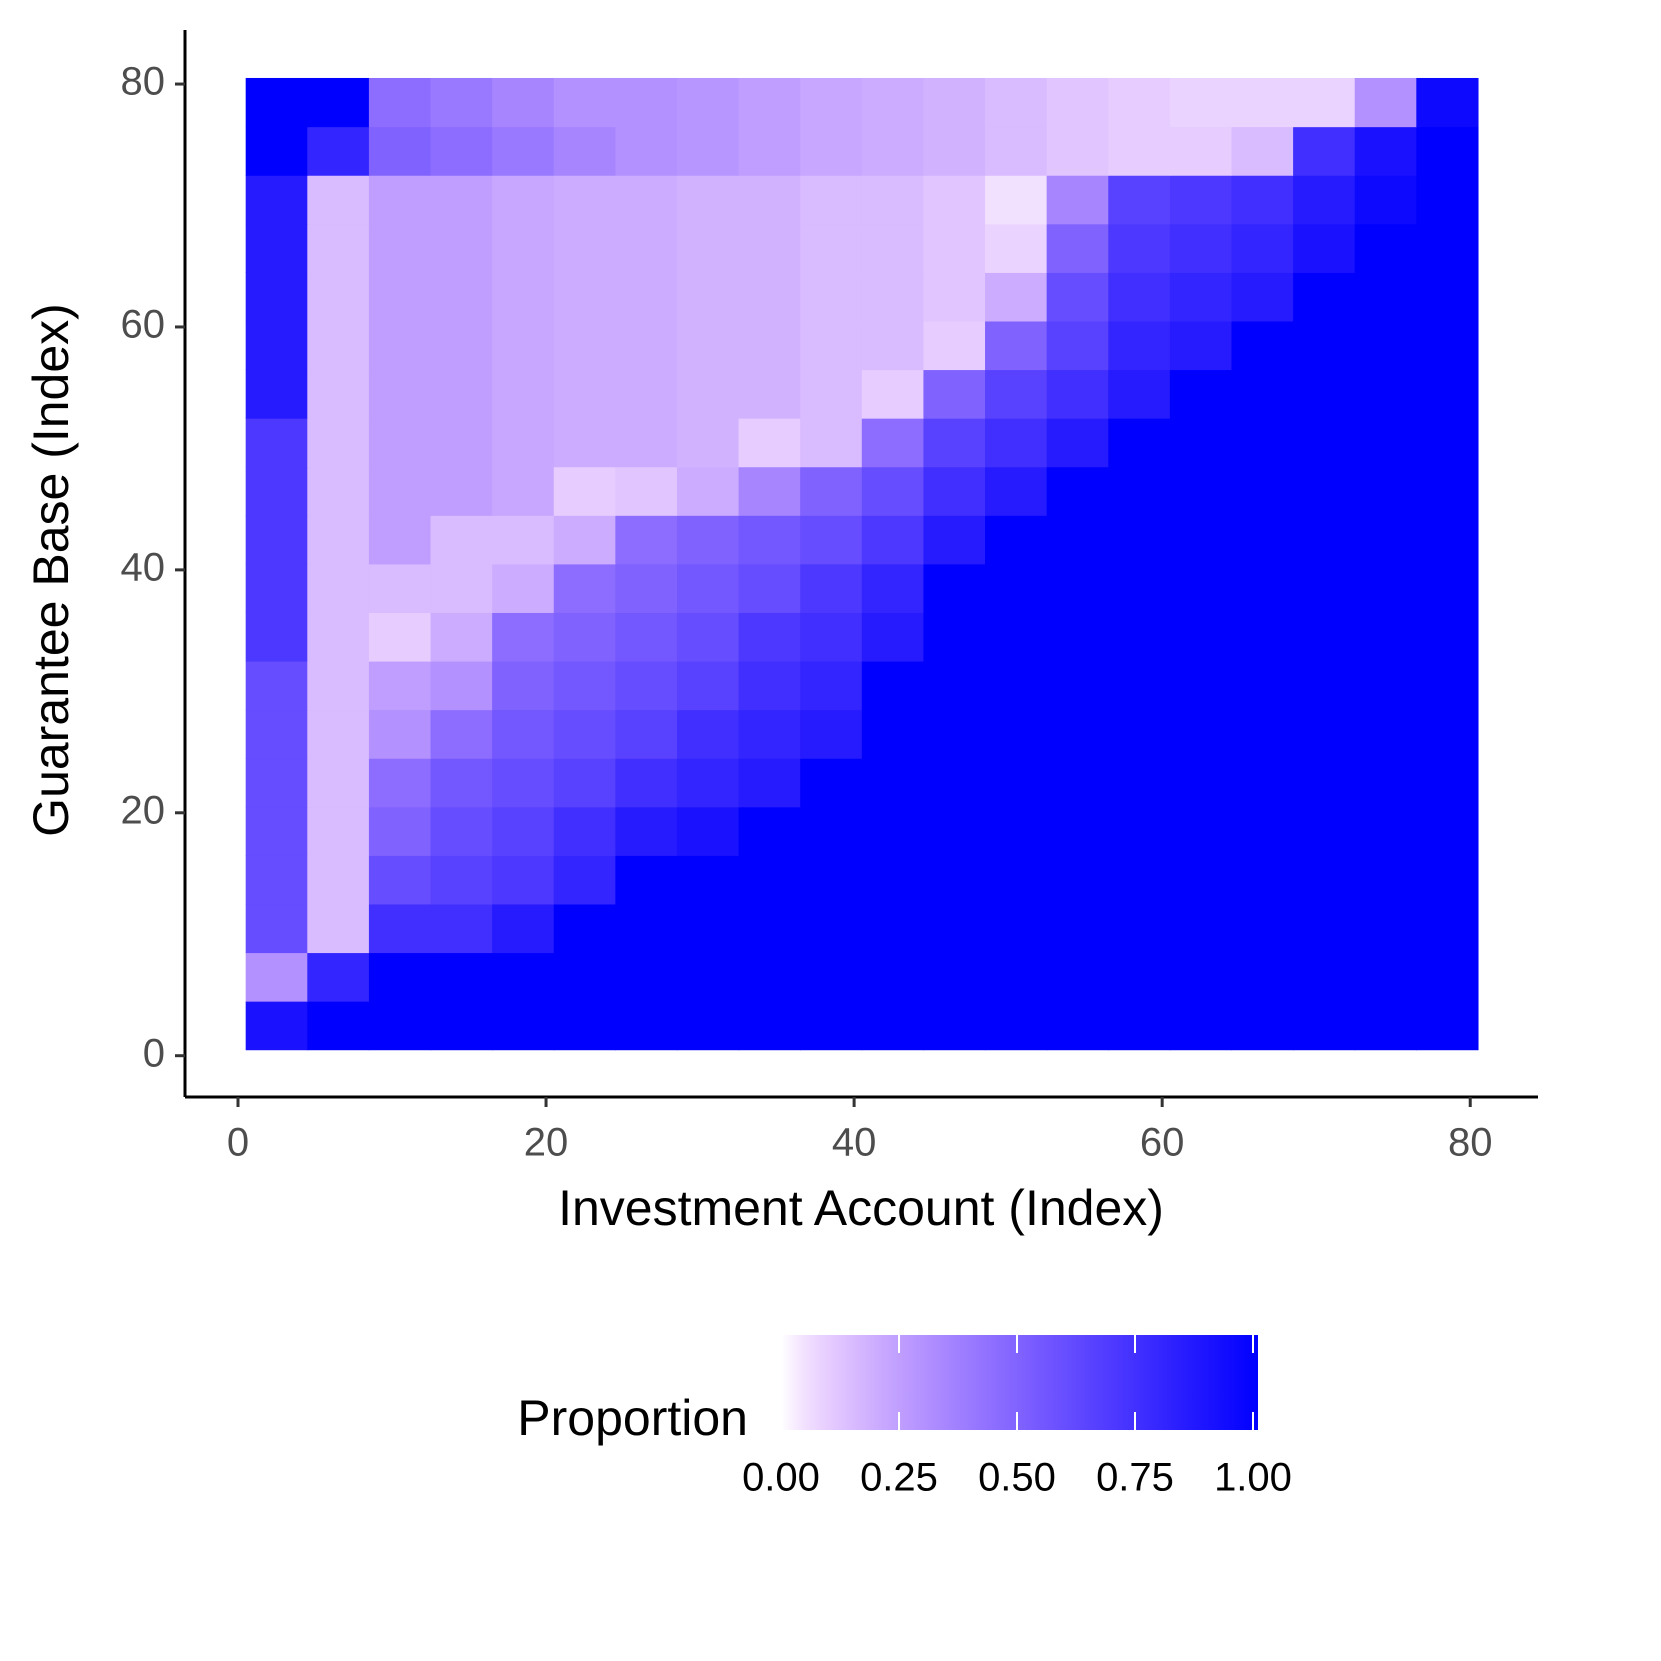 Image resolution: width=1661 pixels, height=1661 pixels. Describe the element at coordinates (781, 1478) in the screenshot. I see `colorbar-tick-label: 0.00` at that location.